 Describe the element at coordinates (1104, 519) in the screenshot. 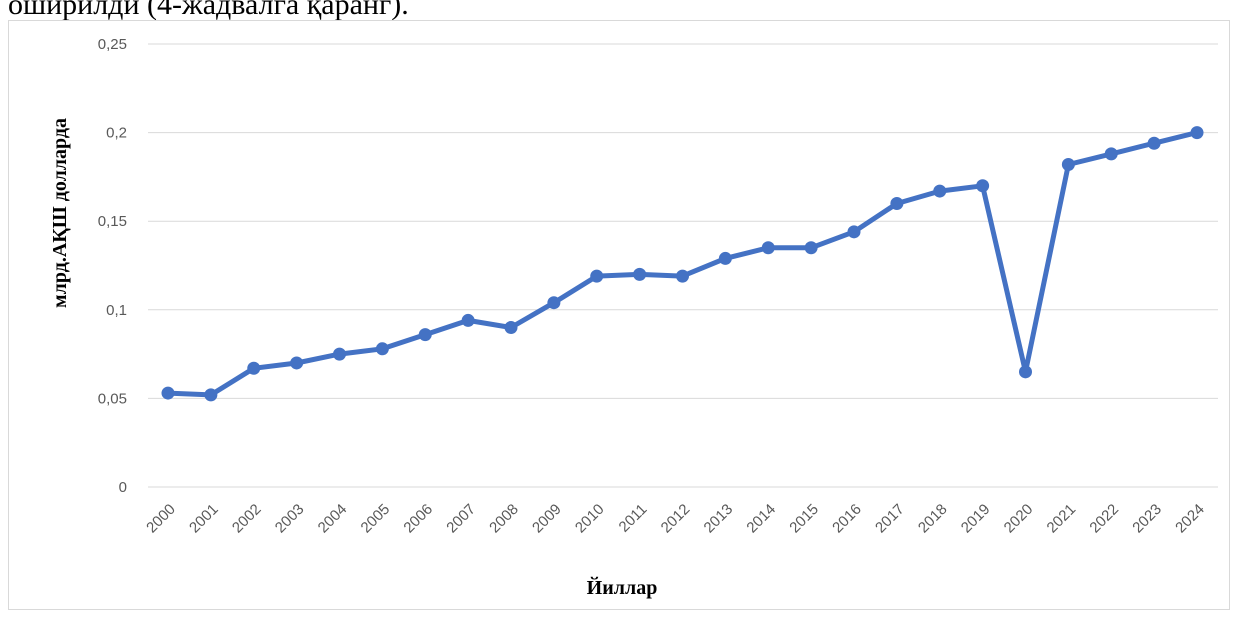

I see `x-tick-label: 2022` at that location.